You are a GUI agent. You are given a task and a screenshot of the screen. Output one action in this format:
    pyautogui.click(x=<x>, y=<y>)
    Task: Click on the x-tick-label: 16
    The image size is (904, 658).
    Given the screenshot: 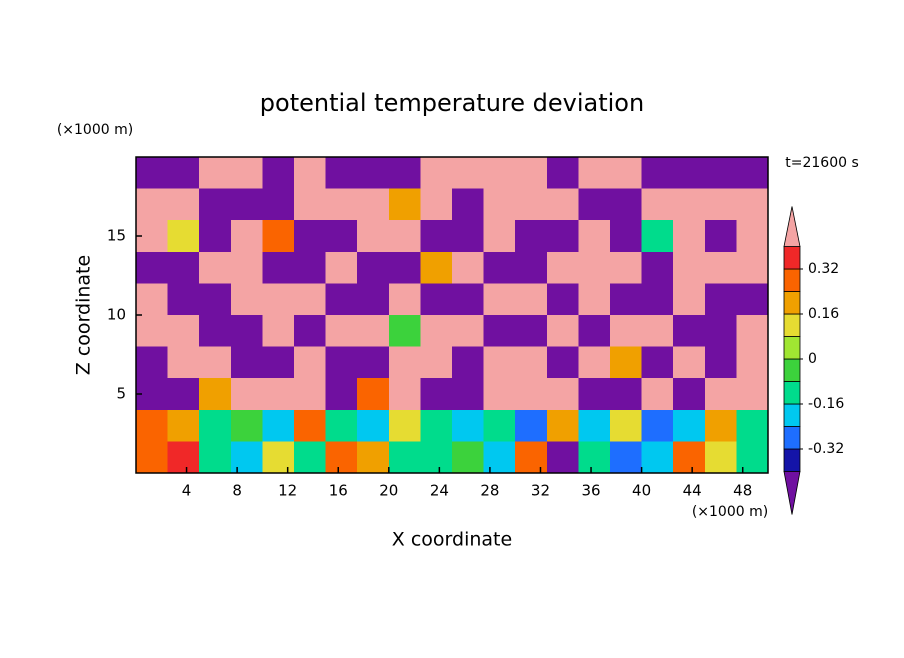 What is the action you would take?
    pyautogui.click(x=338, y=491)
    